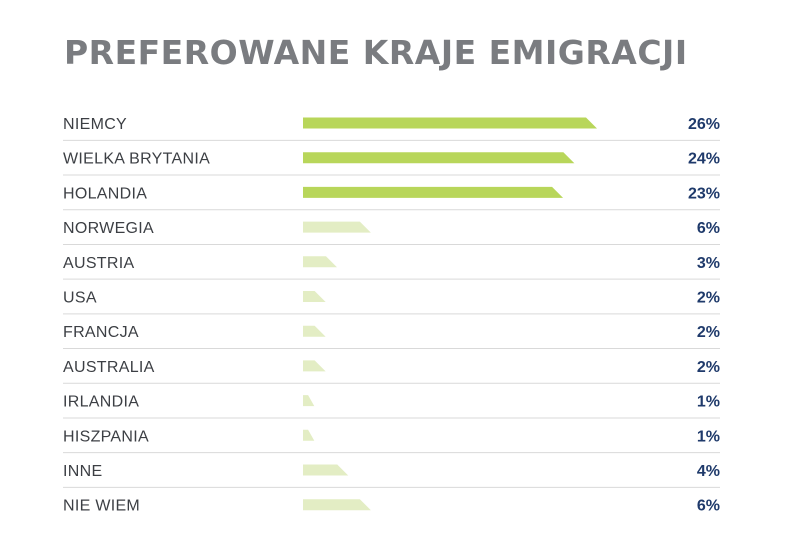 The width and height of the screenshot is (805, 555). Describe the element at coordinates (98, 263) in the screenshot. I see `category-label: AUSTRIA` at that location.